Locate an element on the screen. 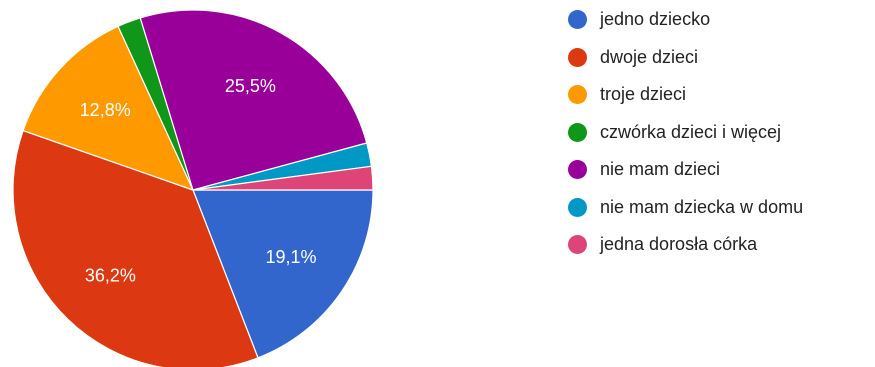 This screenshot has width=875, height=367. legend-item: jedno dziecko is located at coordinates (685, 20).